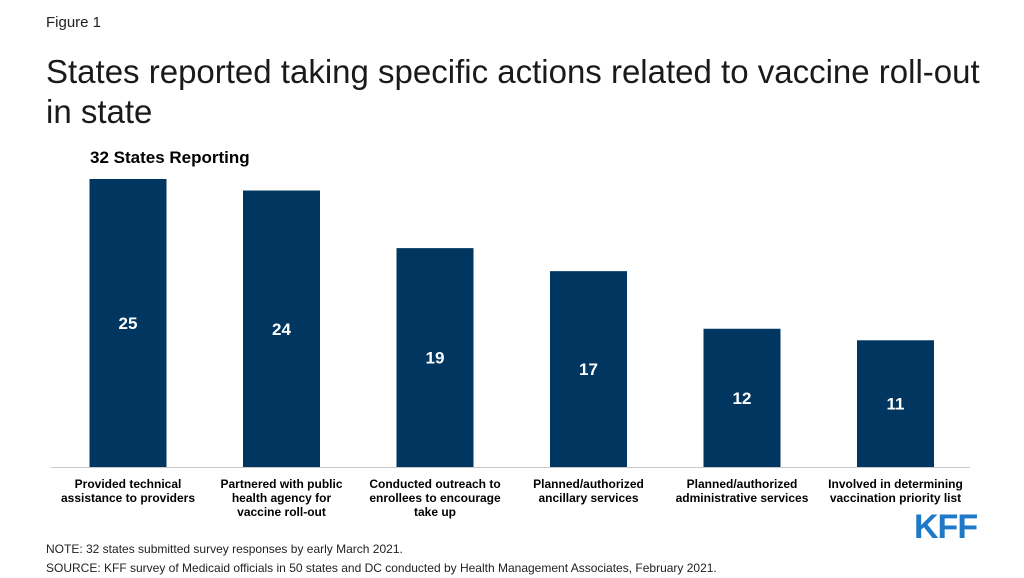  I want to click on bar-value-label-1: 25, so click(128, 323).